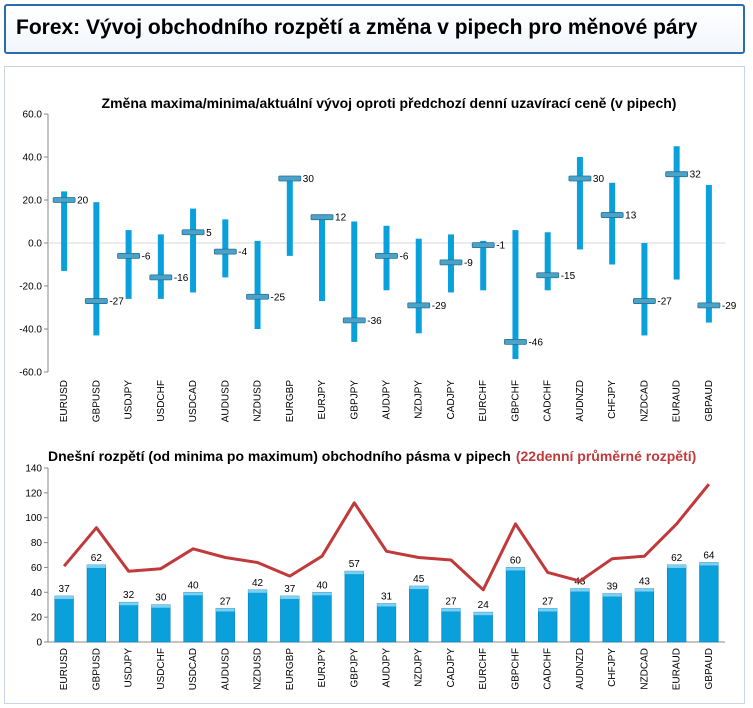 This screenshot has height=708, width=753. Describe the element at coordinates (37, 568) in the screenshot. I see `y-tick-label: 60` at that location.